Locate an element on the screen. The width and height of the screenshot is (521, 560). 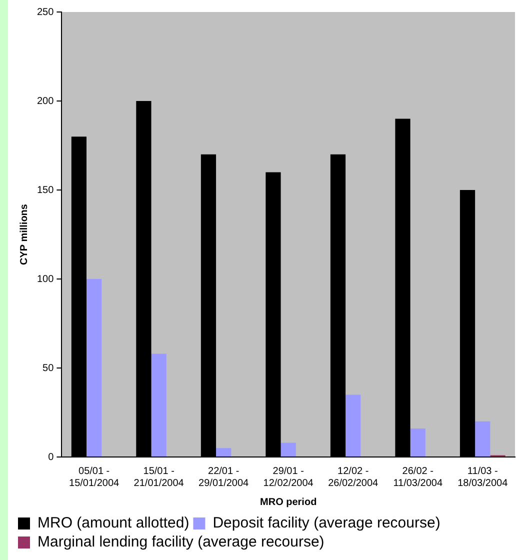
x-tick-label: 05/01 - 15/01/2004 is located at coordinates (94, 477).